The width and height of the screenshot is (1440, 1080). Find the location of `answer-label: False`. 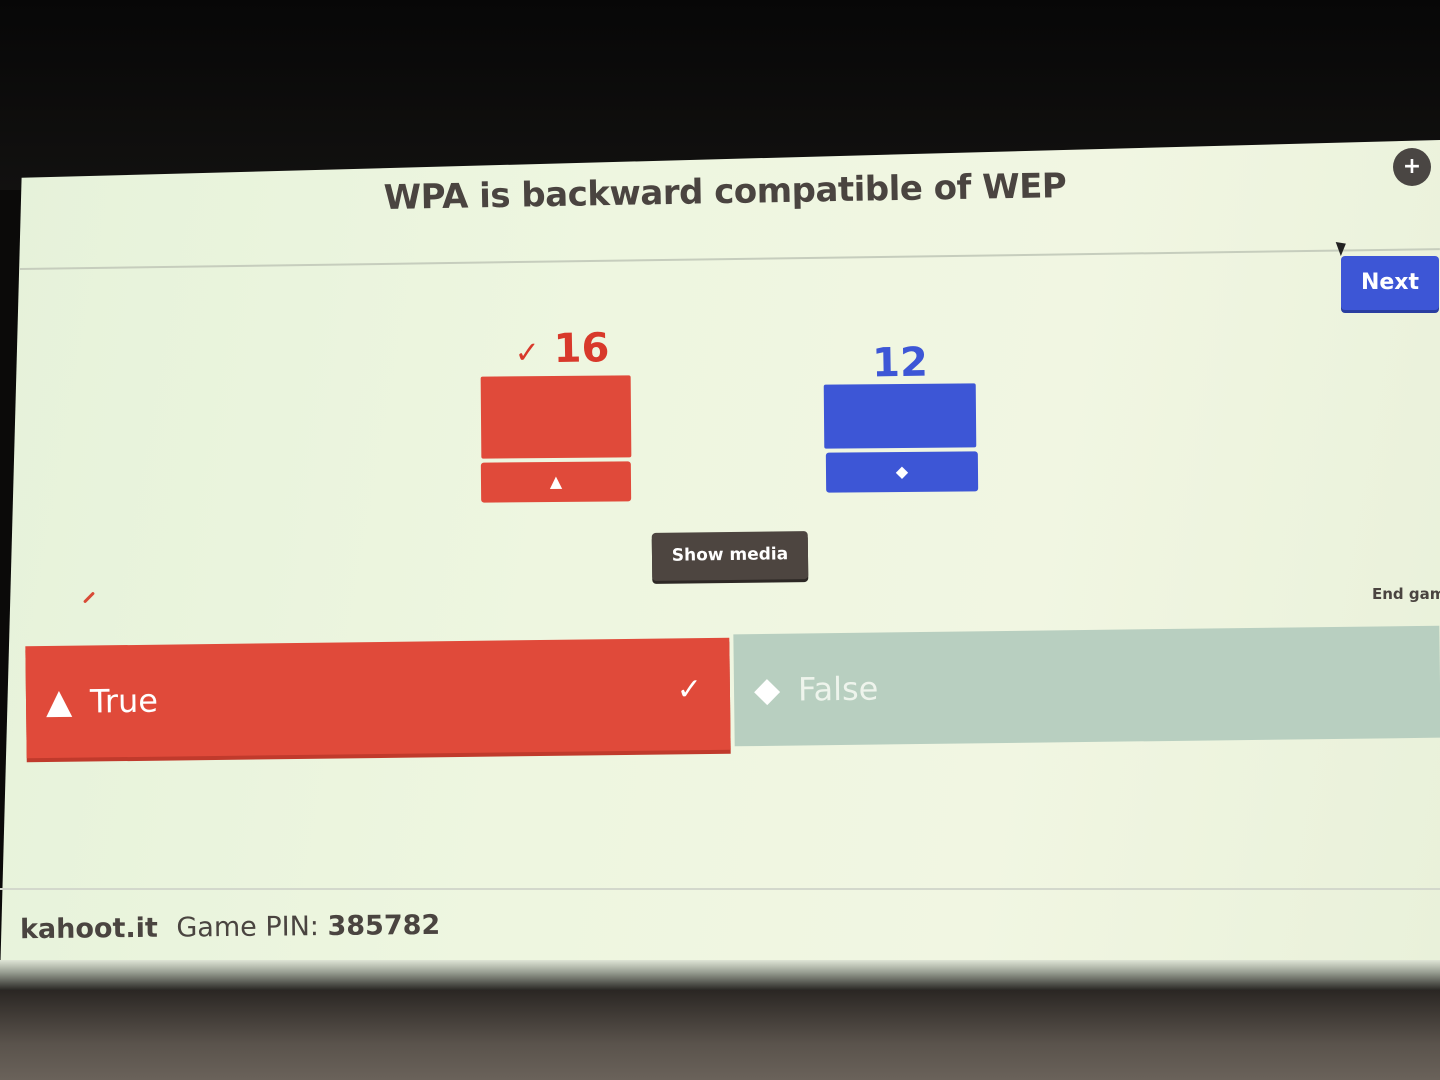

answer-label: False is located at coordinates (838, 689).